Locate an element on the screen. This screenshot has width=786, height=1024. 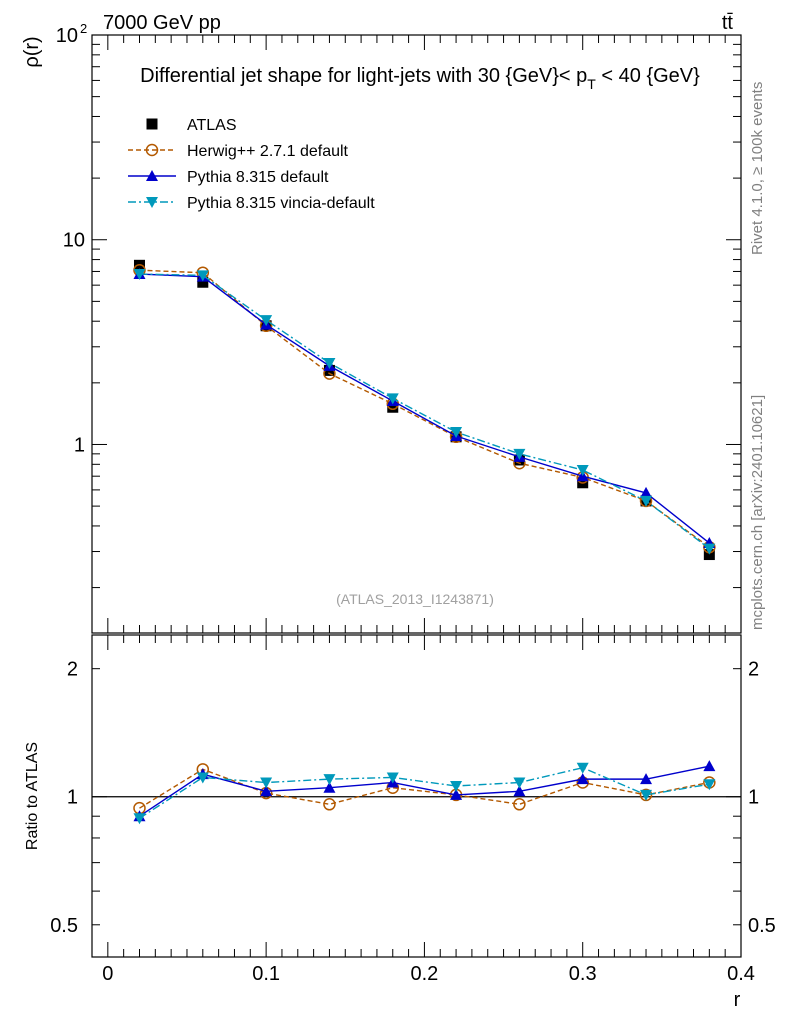
series-line-herwig is located at coordinates (424, 788).